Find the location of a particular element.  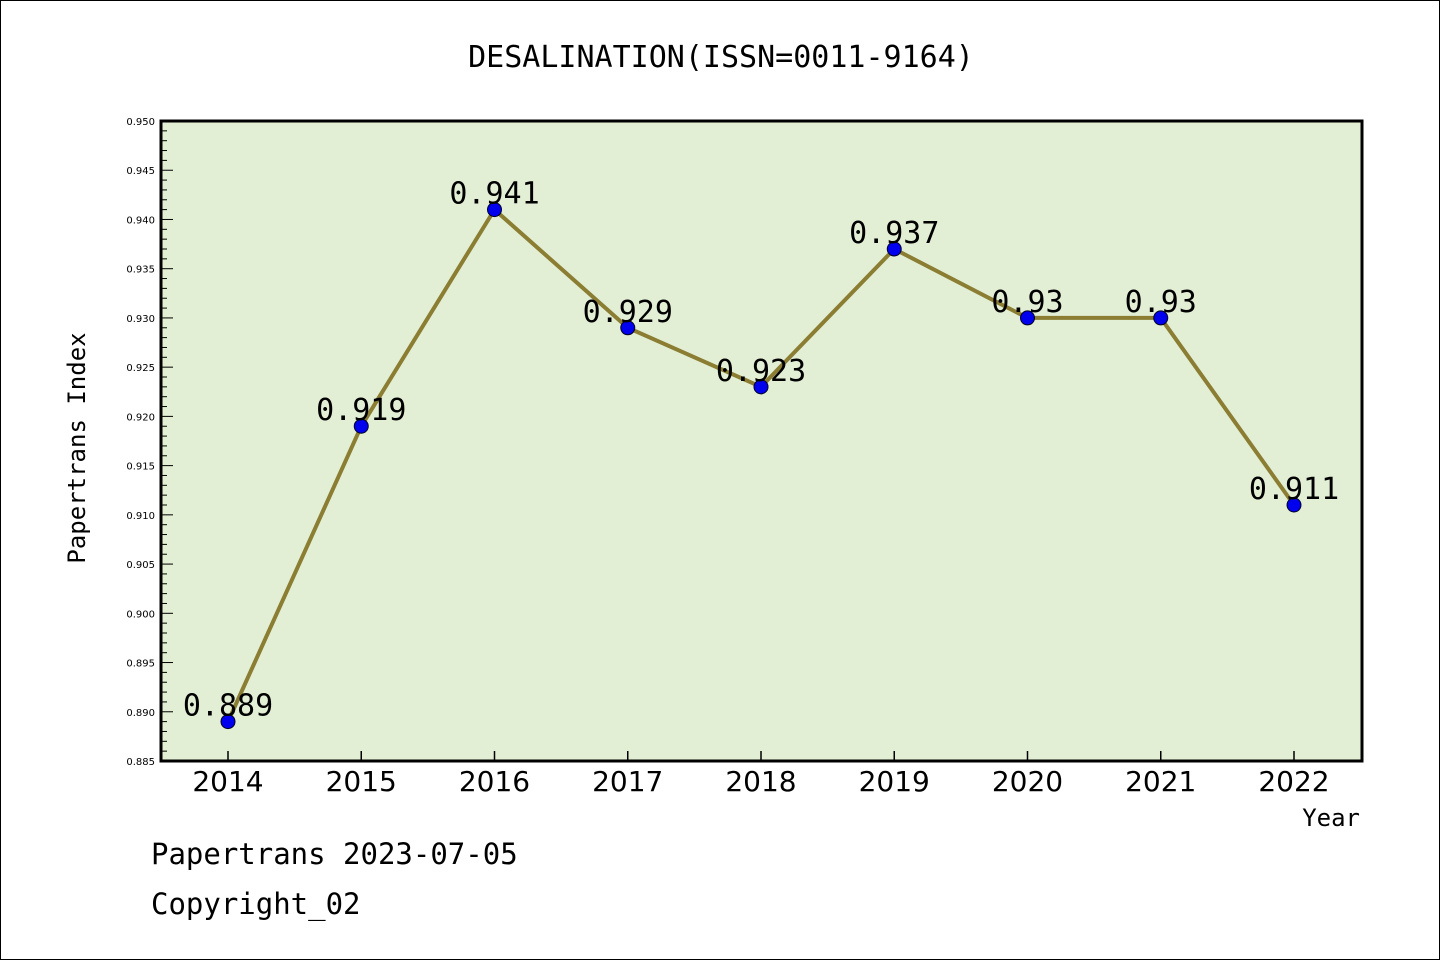

y-tick-label: 0.920 is located at coordinates (140, 417).